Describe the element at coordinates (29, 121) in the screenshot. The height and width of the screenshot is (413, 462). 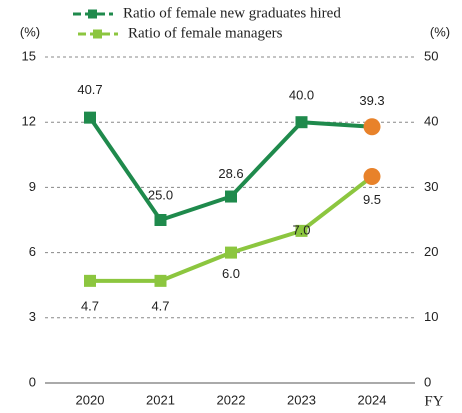
I see `y-tick-label: 12` at that location.